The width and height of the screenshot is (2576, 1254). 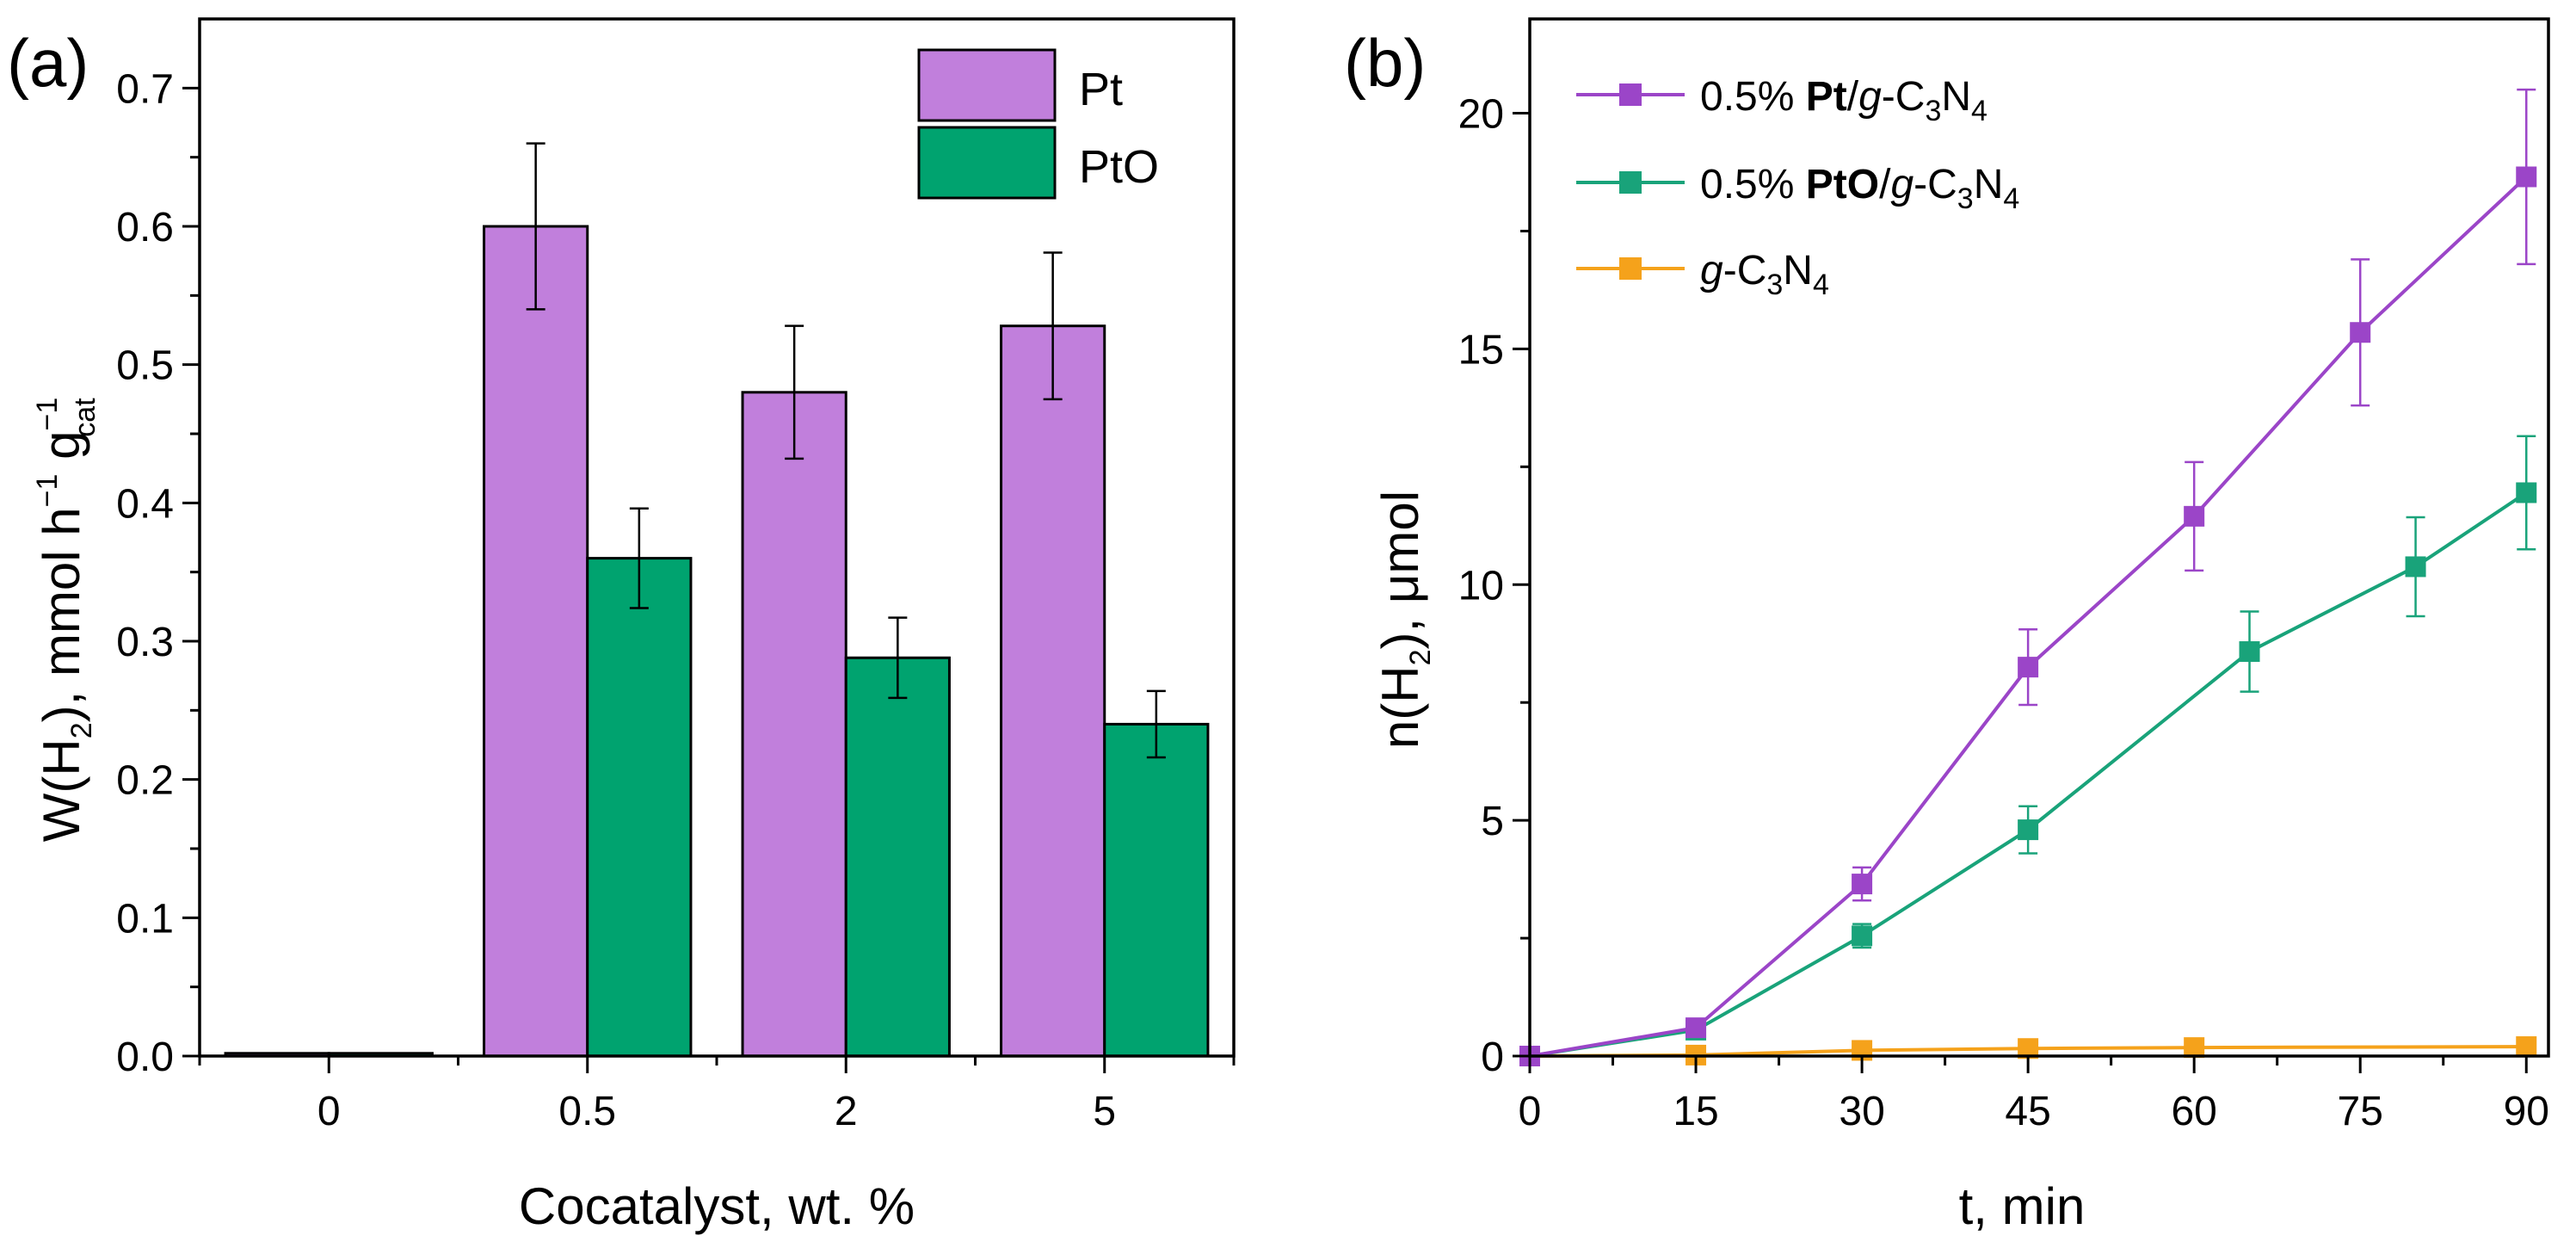 I want to click on y-tick-label-0: 0, so click(x=1492, y=1057).